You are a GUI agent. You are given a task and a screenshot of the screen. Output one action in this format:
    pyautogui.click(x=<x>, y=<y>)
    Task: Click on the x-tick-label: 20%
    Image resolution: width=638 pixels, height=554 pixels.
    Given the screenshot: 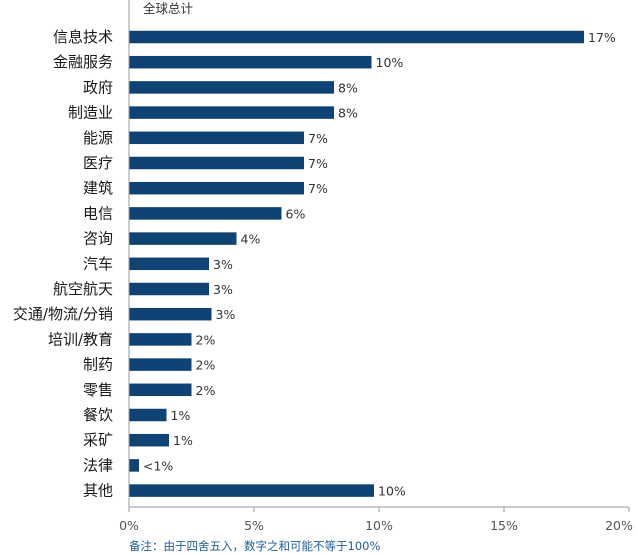 What is the action you would take?
    pyautogui.click(x=619, y=525)
    